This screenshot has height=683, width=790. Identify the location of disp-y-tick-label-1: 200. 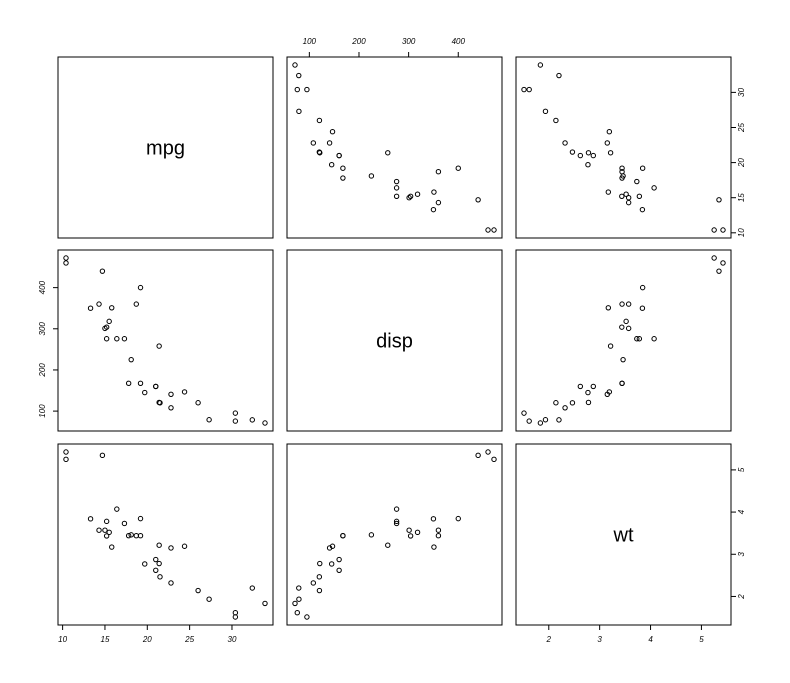
(42, 370).